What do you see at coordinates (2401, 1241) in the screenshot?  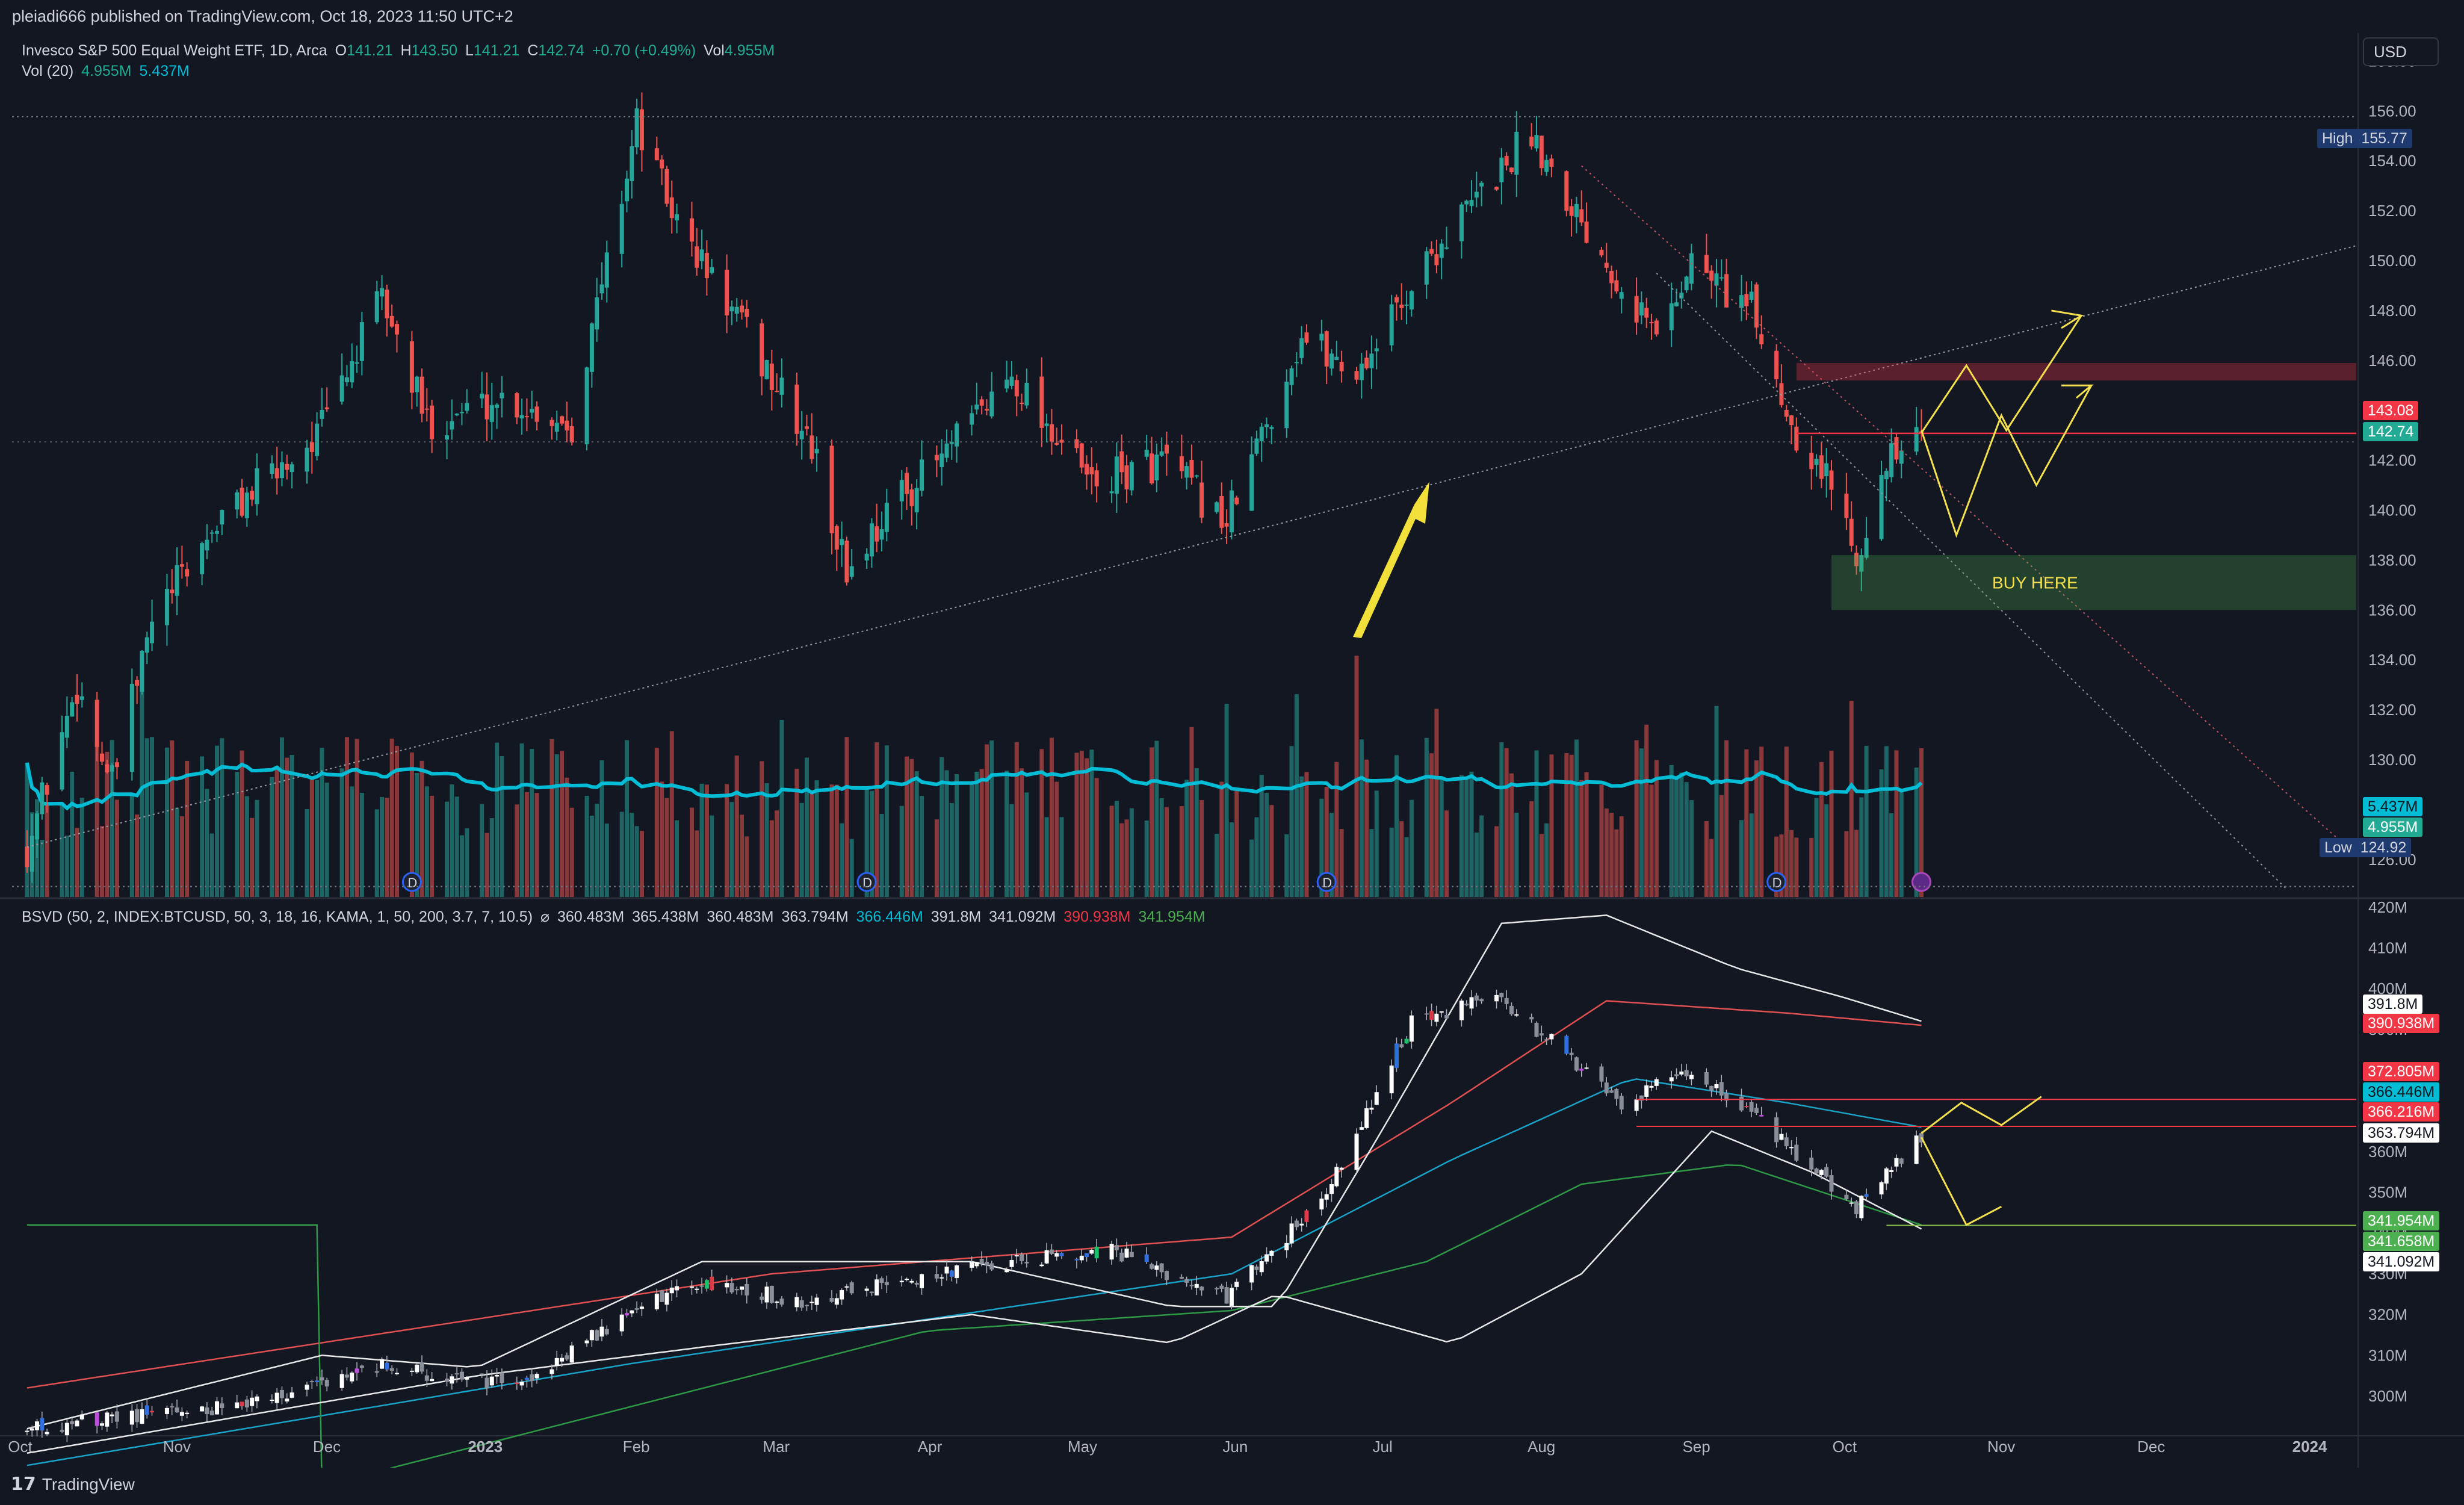 I see `indicator-axis-tag: 341.658M` at bounding box center [2401, 1241].